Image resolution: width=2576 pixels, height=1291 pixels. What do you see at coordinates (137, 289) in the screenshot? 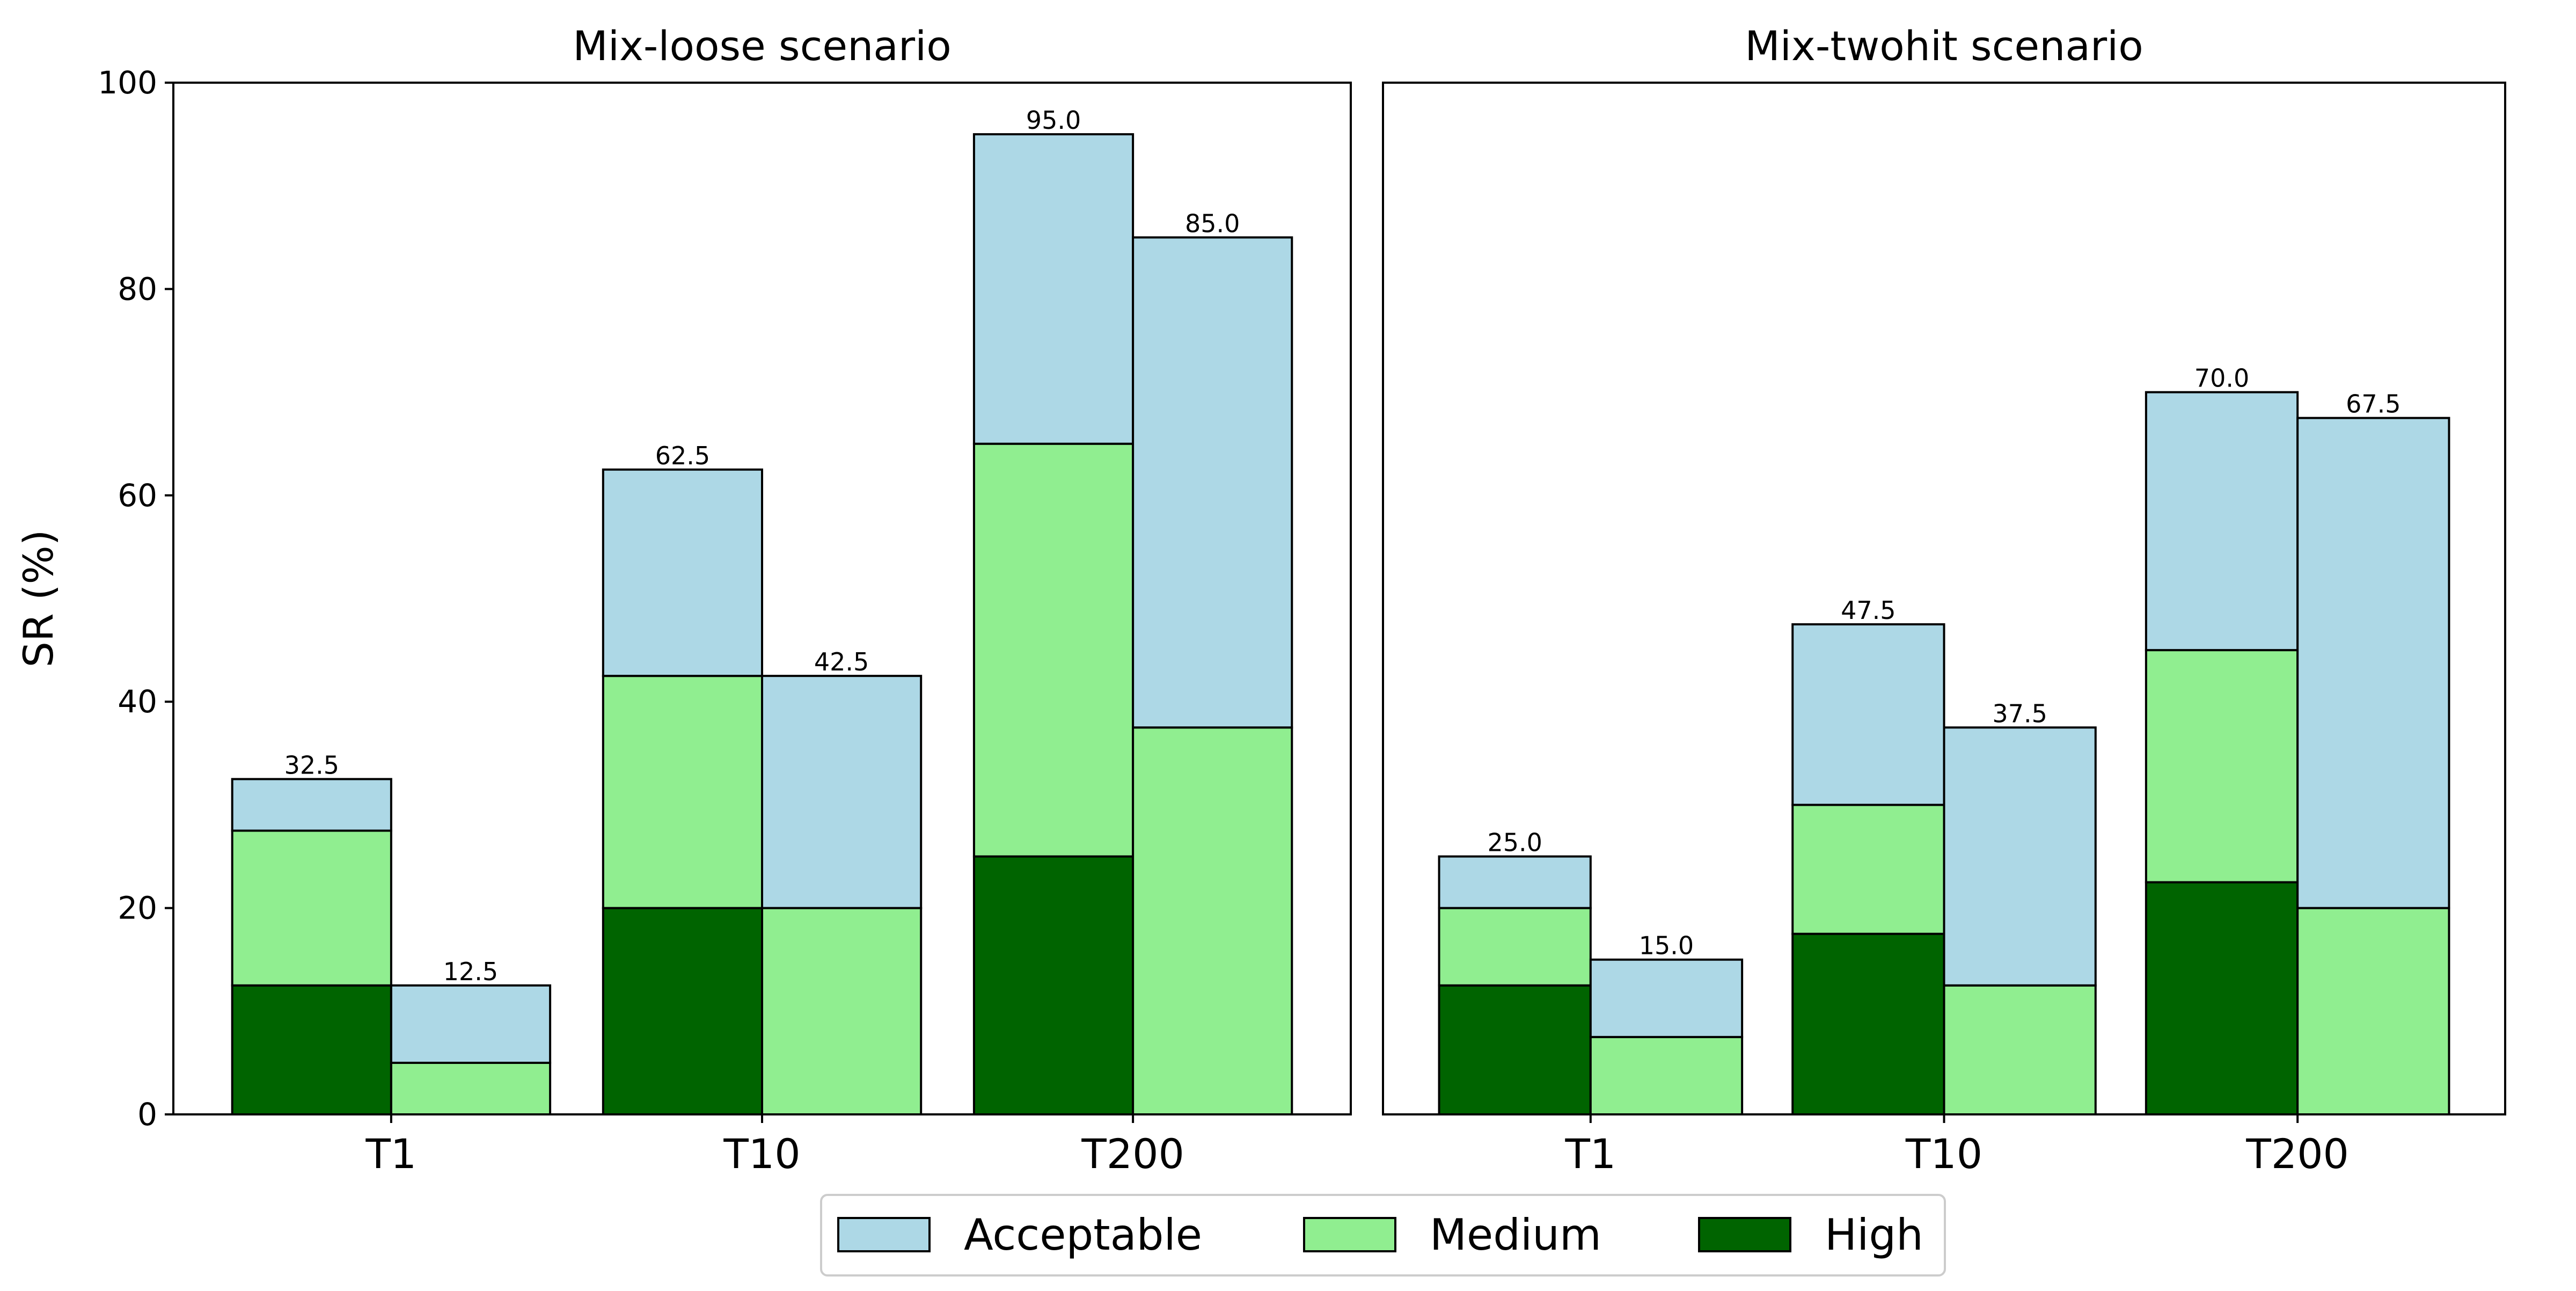
I see `y-tick-label: 80` at bounding box center [137, 289].